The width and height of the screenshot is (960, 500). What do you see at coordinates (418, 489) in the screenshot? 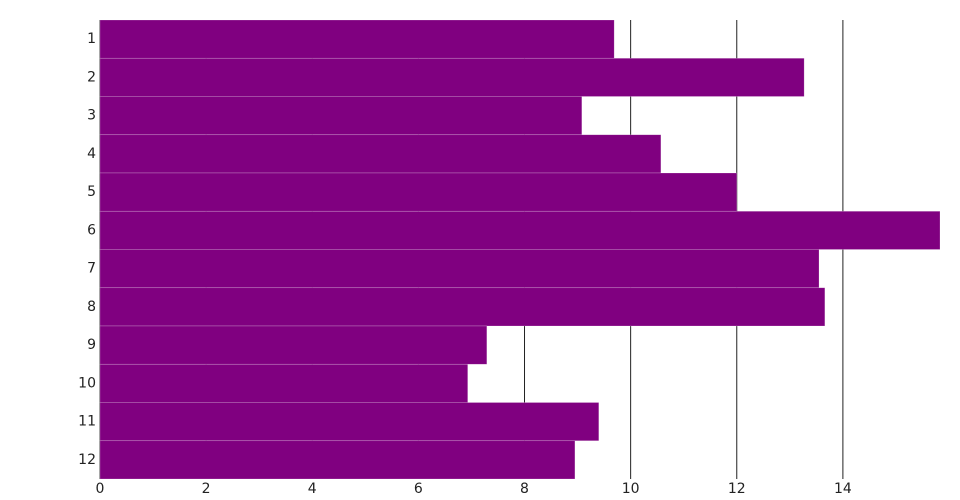
I see `x-tick-label: 6` at bounding box center [418, 489].